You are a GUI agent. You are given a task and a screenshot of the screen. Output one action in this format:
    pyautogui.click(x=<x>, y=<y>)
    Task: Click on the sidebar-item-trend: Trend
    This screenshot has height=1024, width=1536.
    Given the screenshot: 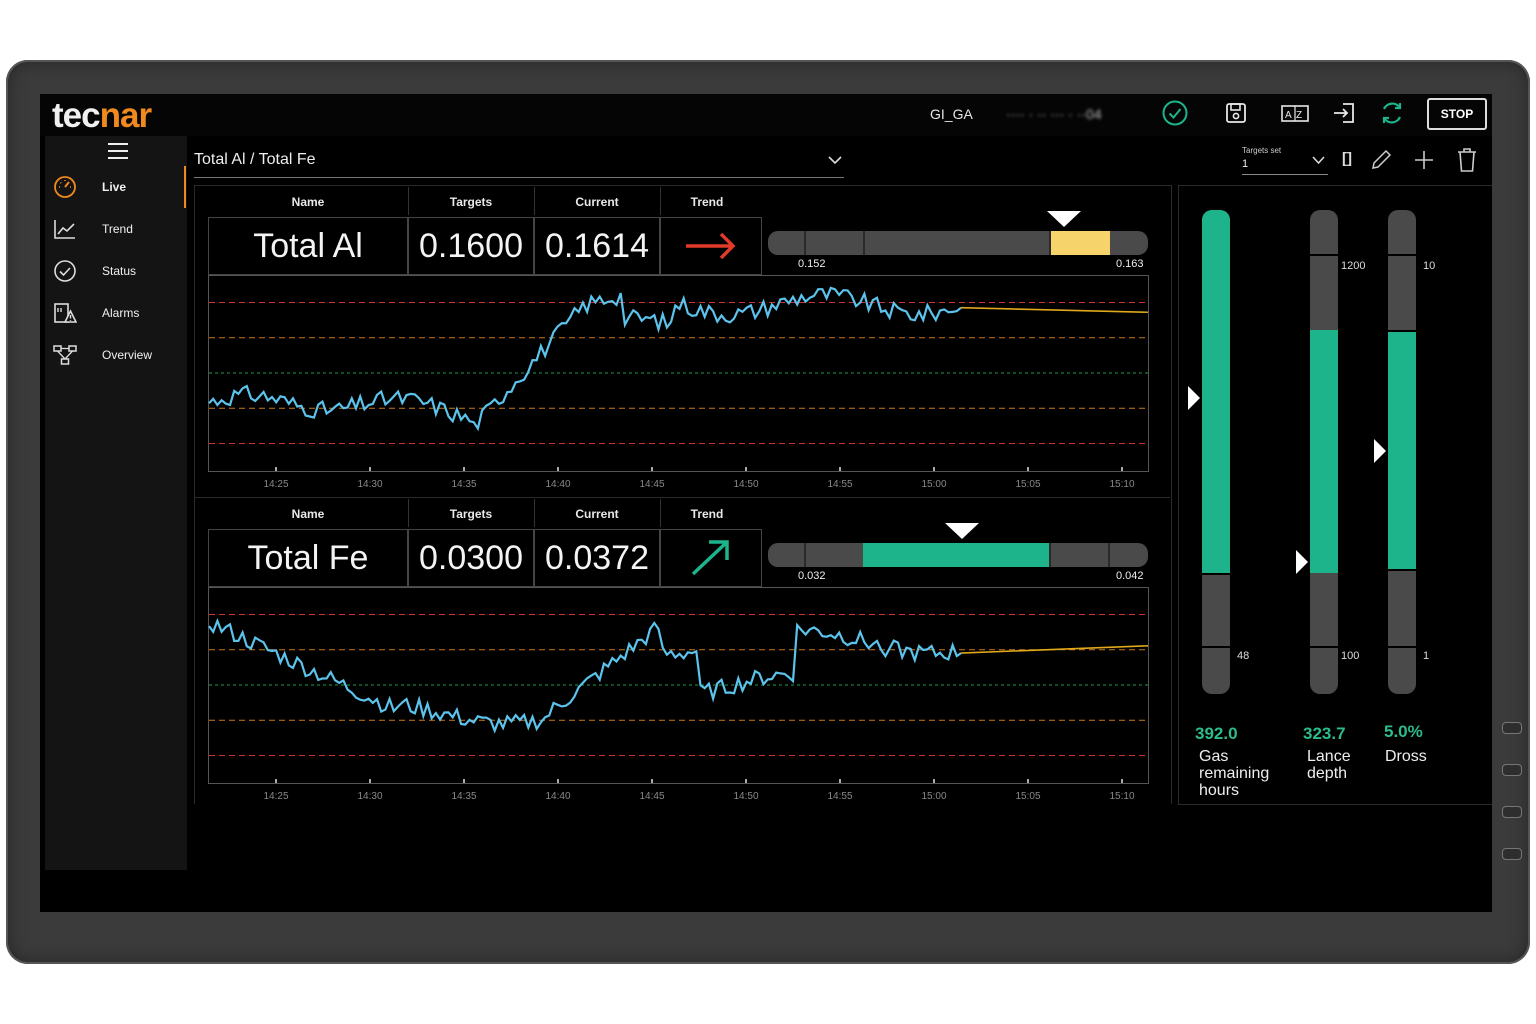 What is the action you would take?
    pyautogui.click(x=116, y=229)
    